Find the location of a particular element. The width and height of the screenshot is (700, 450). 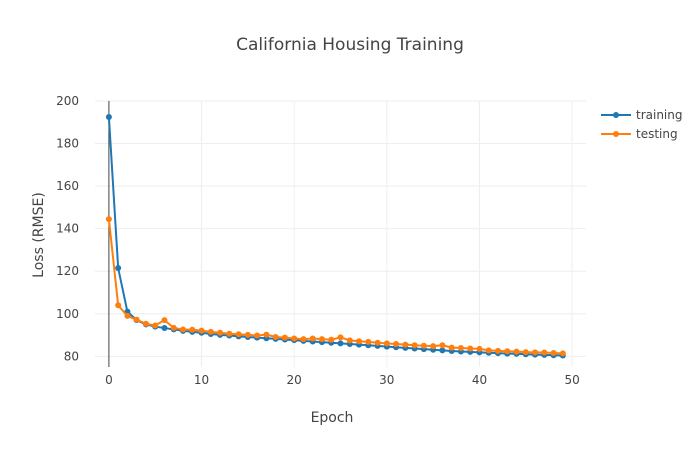

legend-item-testing: testing is located at coordinates (639, 134).